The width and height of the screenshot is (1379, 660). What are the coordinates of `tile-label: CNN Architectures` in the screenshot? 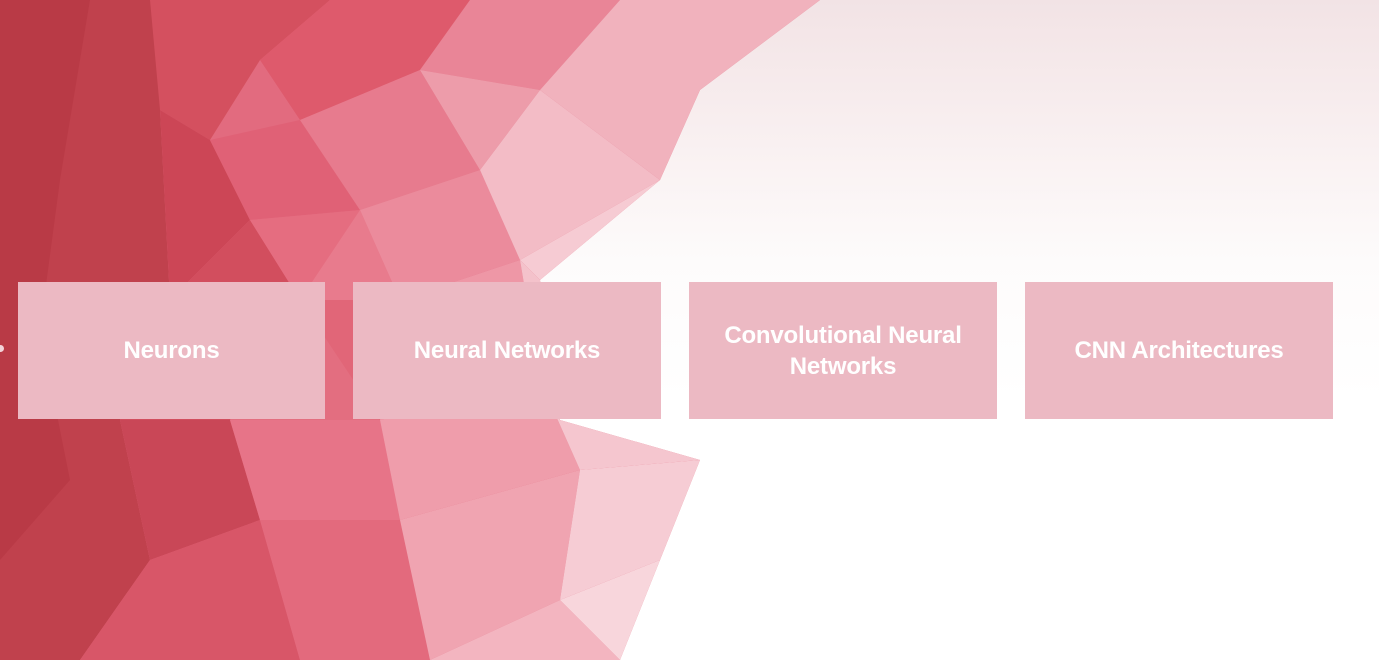 It's located at (1179, 350).